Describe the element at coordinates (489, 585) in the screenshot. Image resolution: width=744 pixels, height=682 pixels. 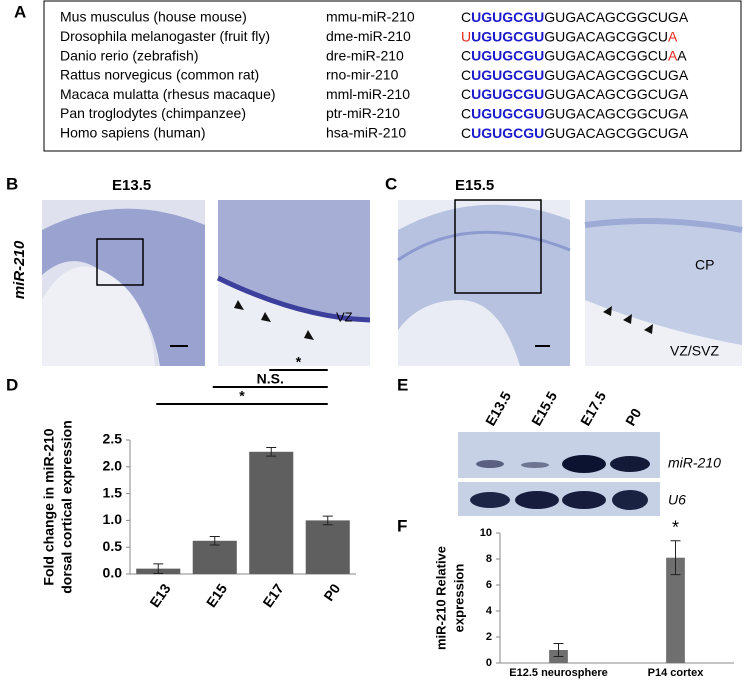
I see `y-tick-label: 6` at that location.